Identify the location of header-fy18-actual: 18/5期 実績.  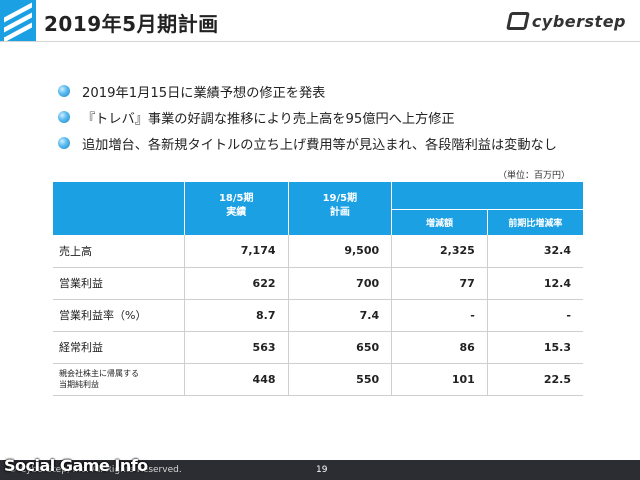
(236, 208).